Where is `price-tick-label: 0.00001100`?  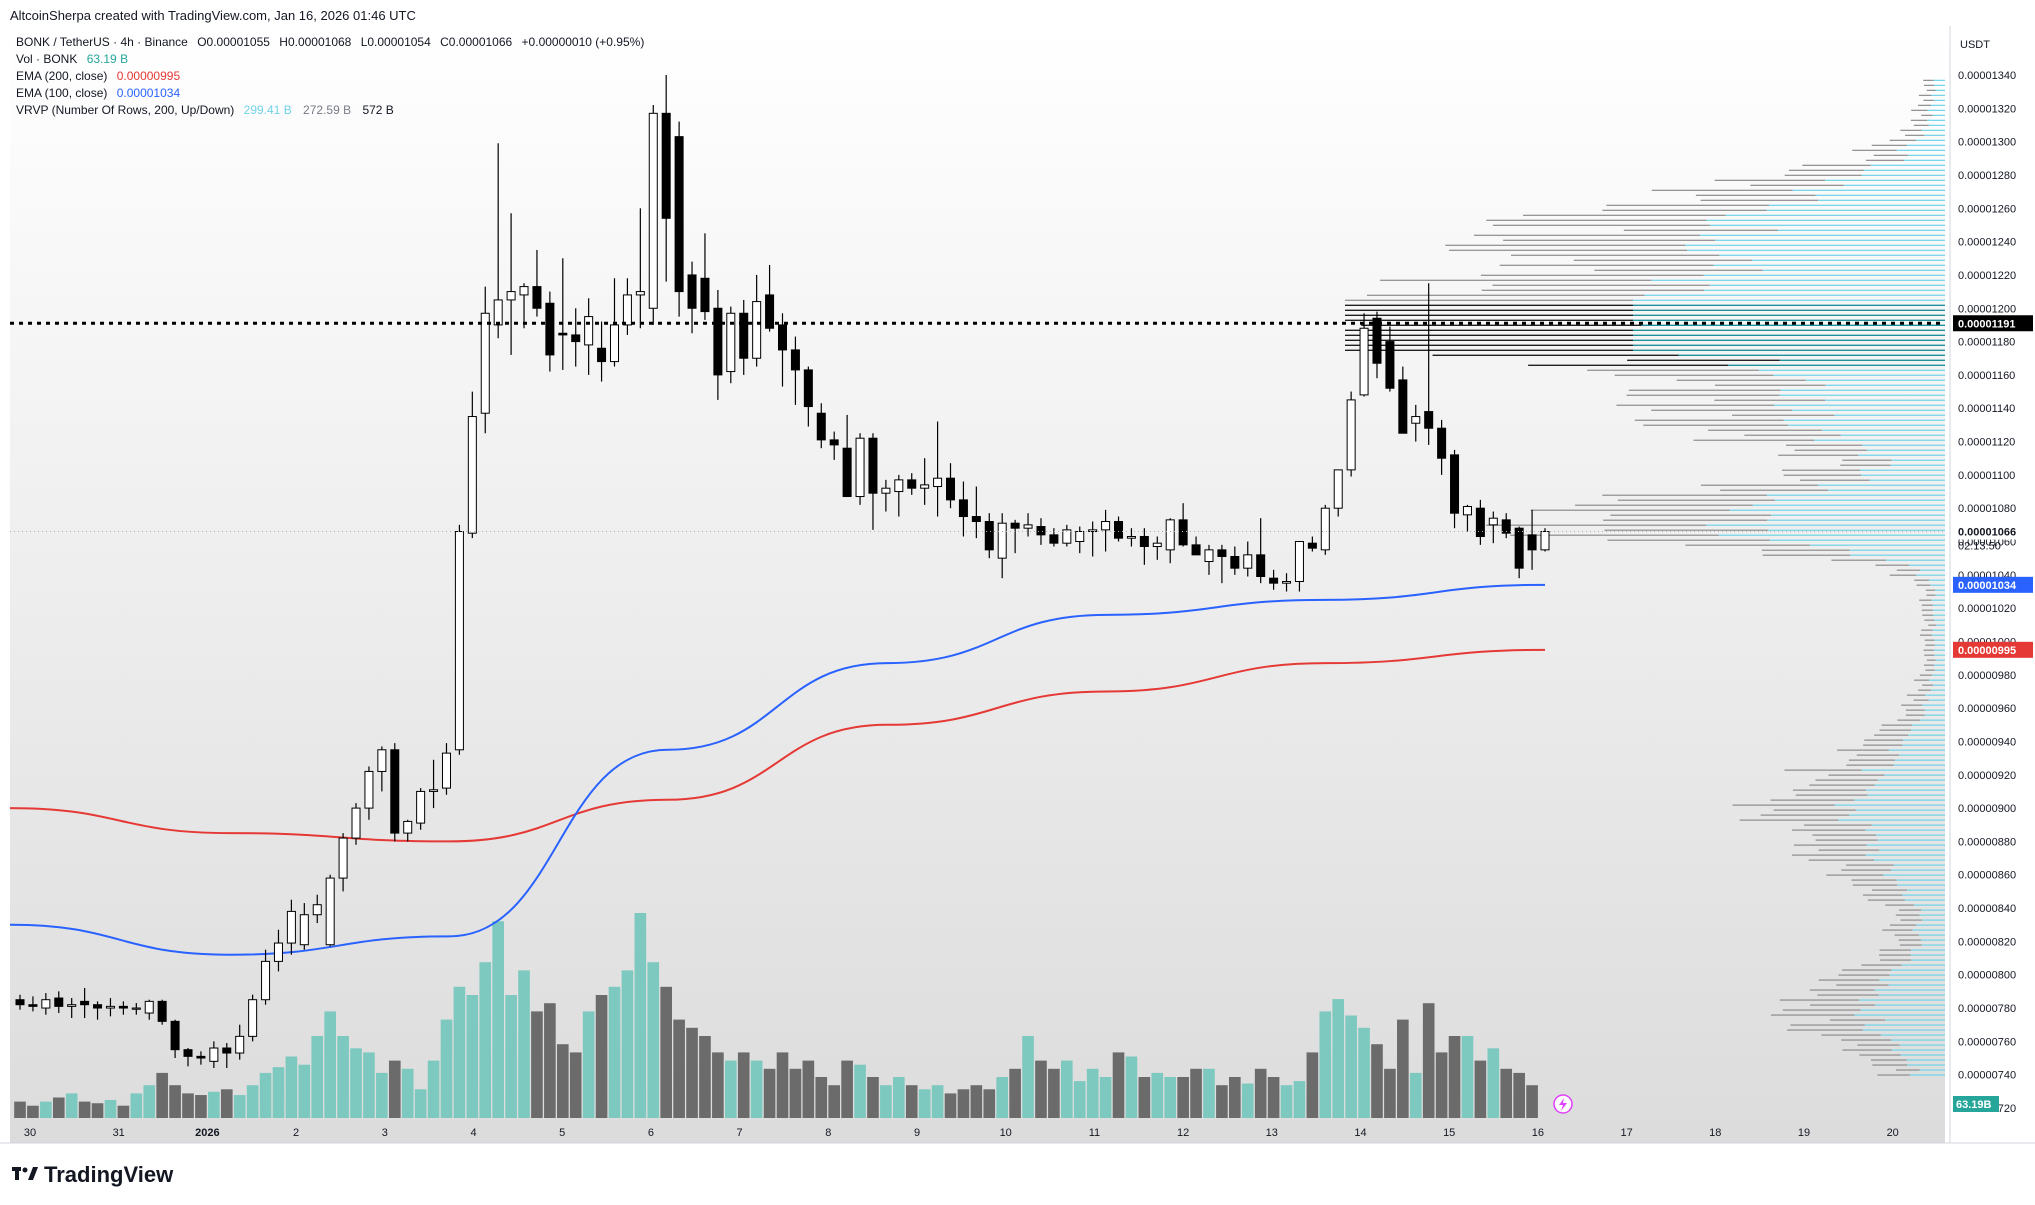
price-tick-label: 0.00001100 is located at coordinates (1986, 476).